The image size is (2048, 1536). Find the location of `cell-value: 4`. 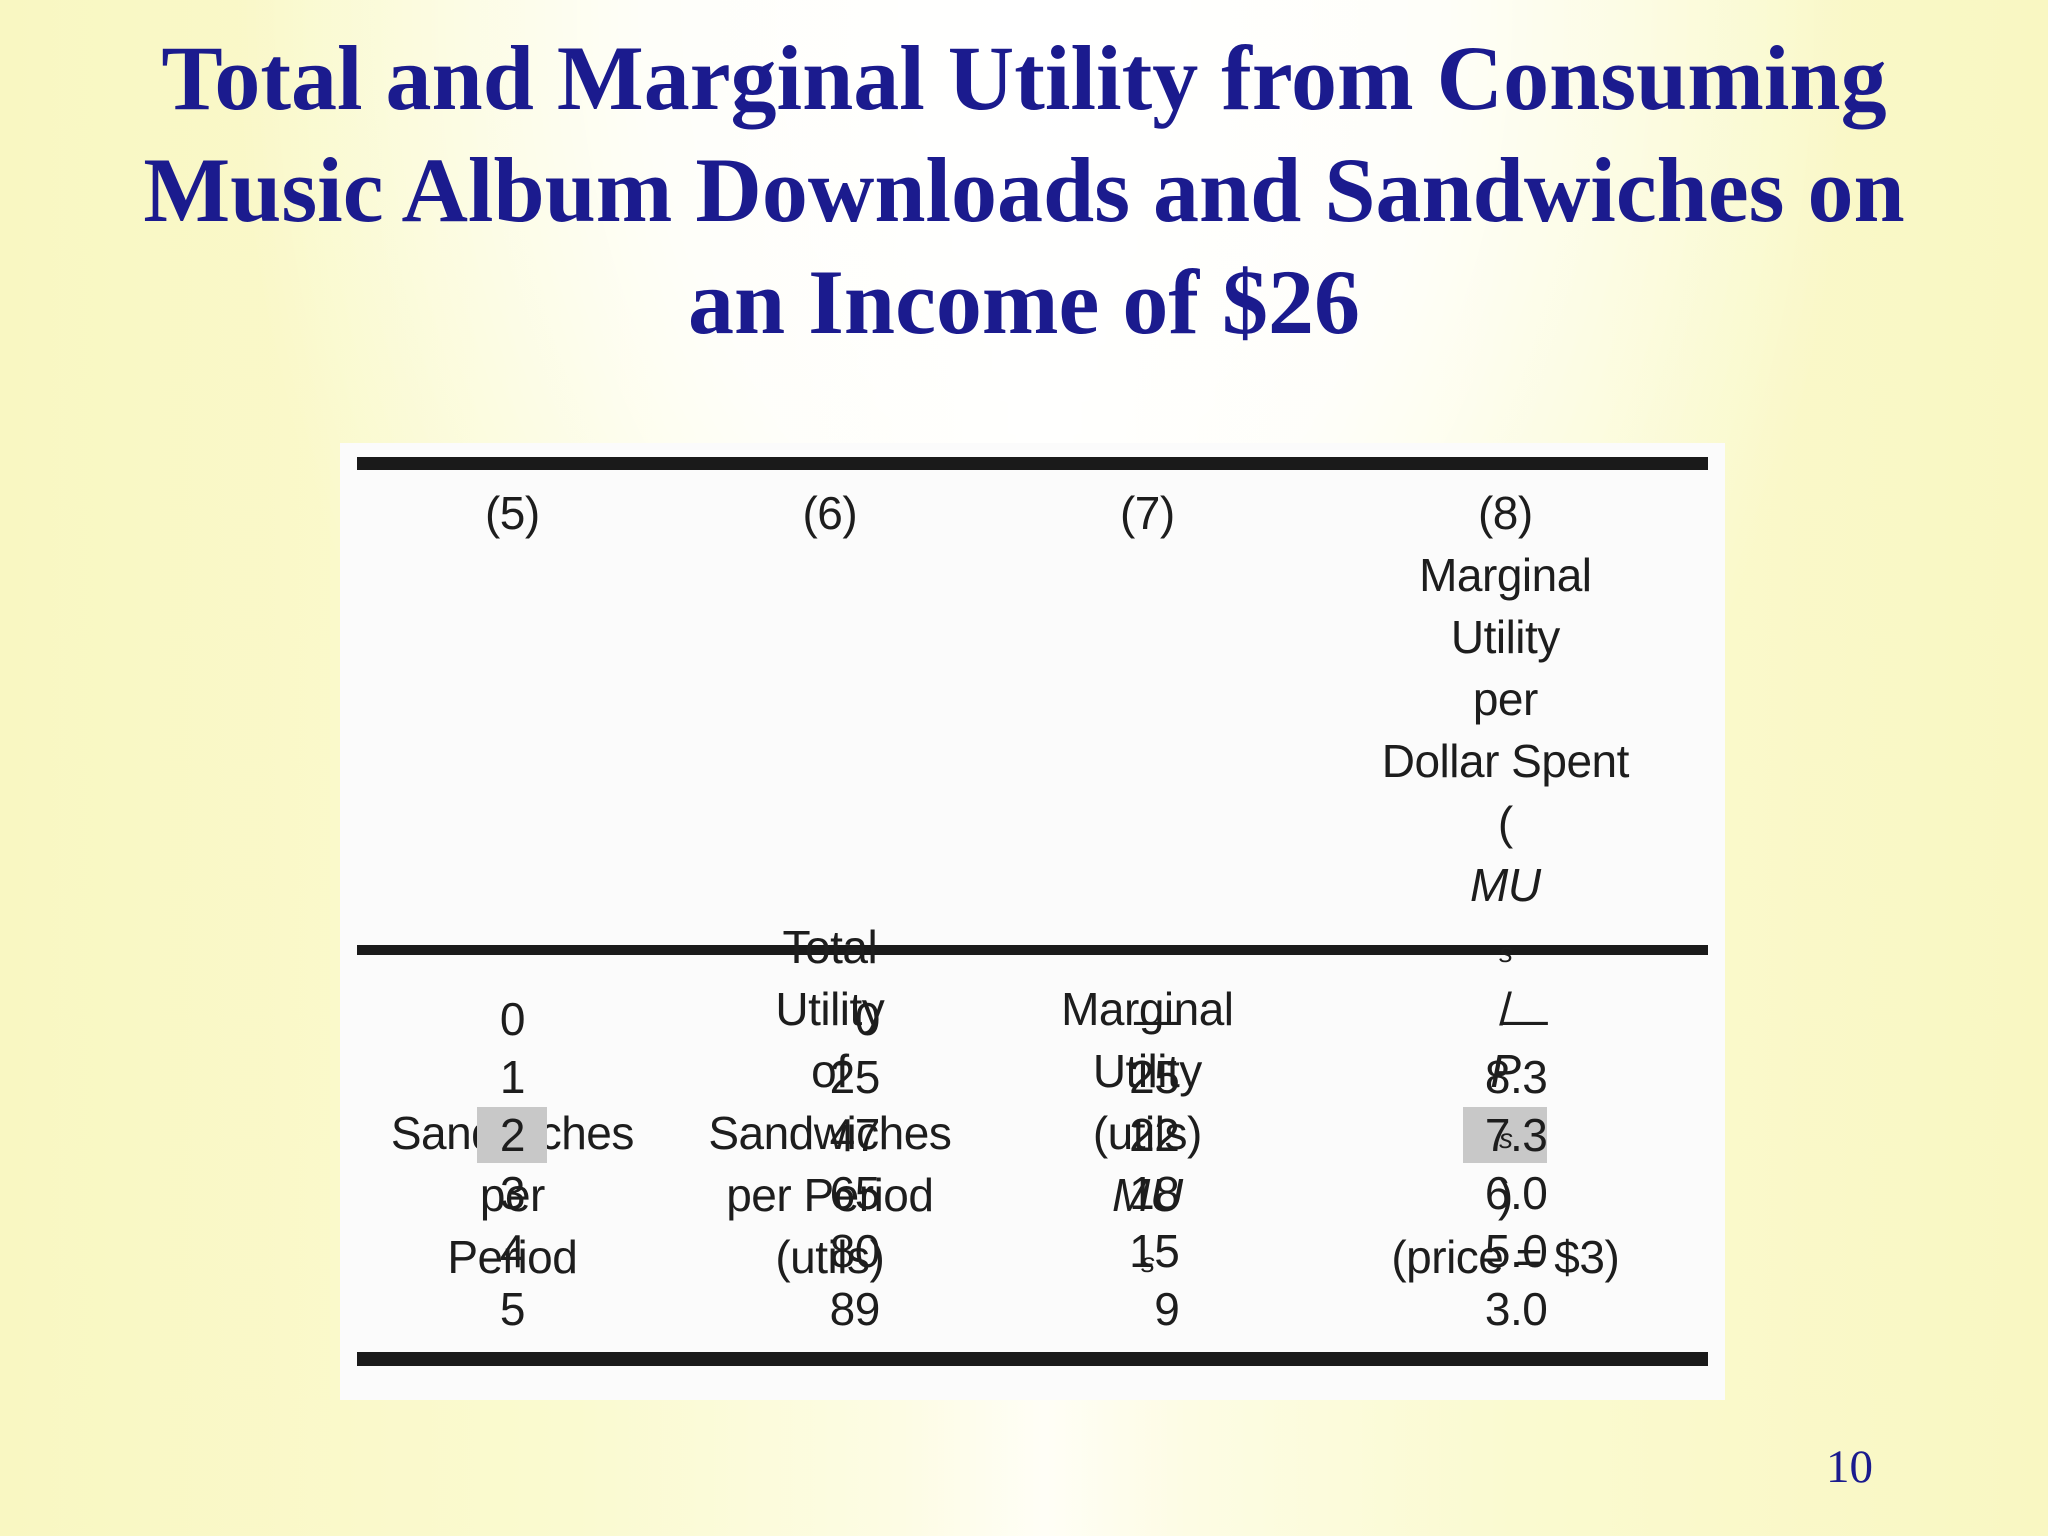

cell-value: 4 is located at coordinates (512, 1251).